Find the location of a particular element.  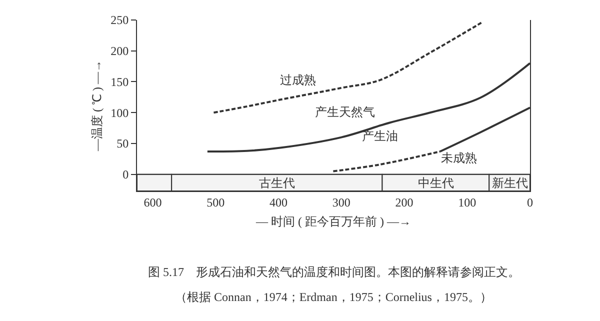

x-axis-title: — 时间 ( 距今百万年前 ) —→ is located at coordinates (333, 221).